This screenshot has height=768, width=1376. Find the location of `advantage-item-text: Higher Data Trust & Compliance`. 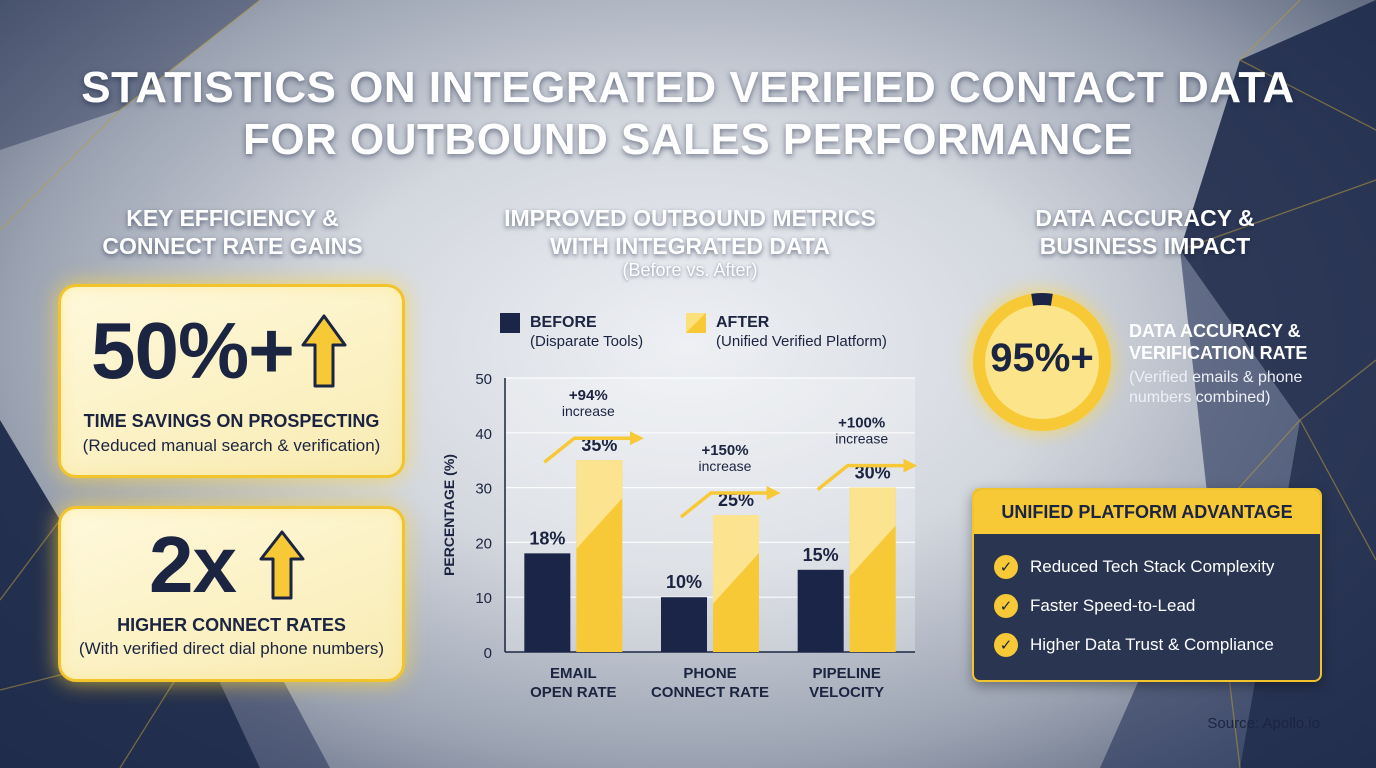

advantage-item-text: Higher Data Trust & Compliance is located at coordinates (1152, 644).